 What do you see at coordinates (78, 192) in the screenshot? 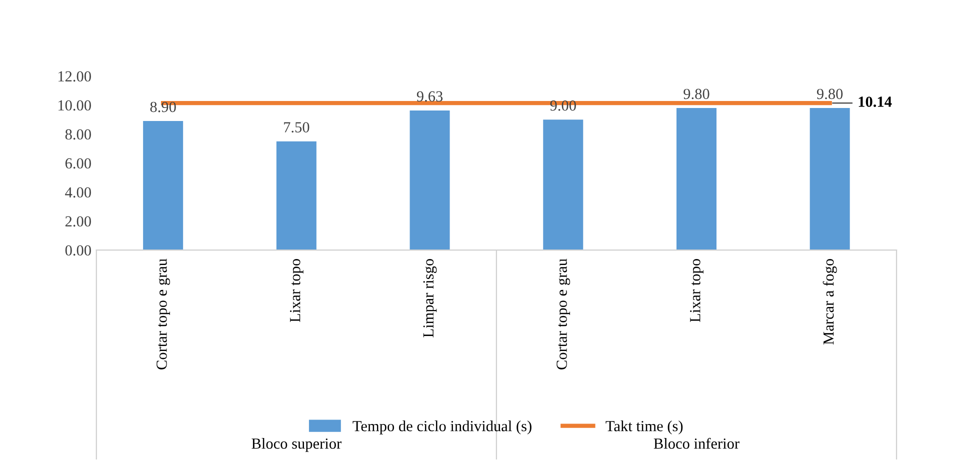
I see `y-tick-label: 4.00` at bounding box center [78, 192].